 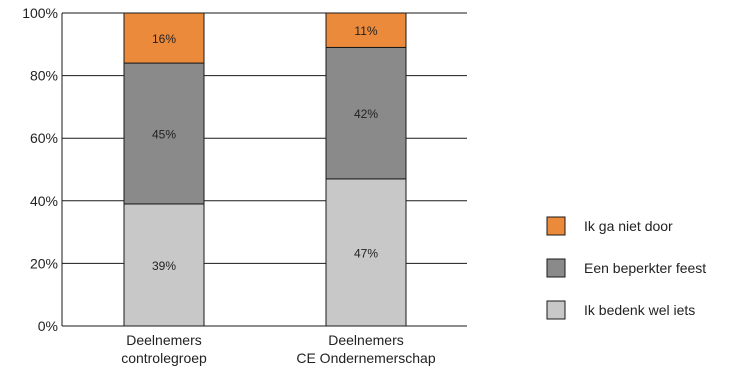 I want to click on y-tick-label: 80%, so click(x=44, y=76).